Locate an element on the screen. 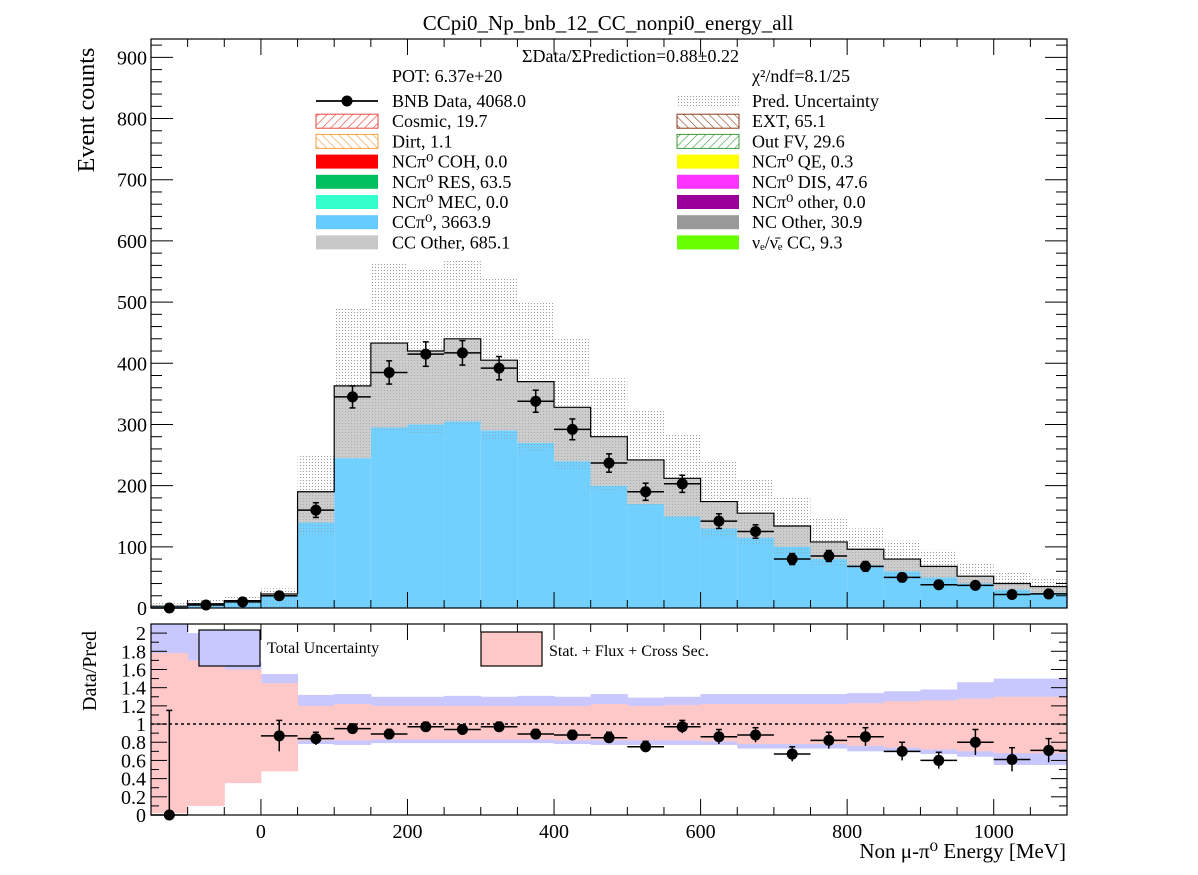 This screenshot has width=1198, height=875. ratio-y-tick-label: 1.8 is located at coordinates (133, 652).